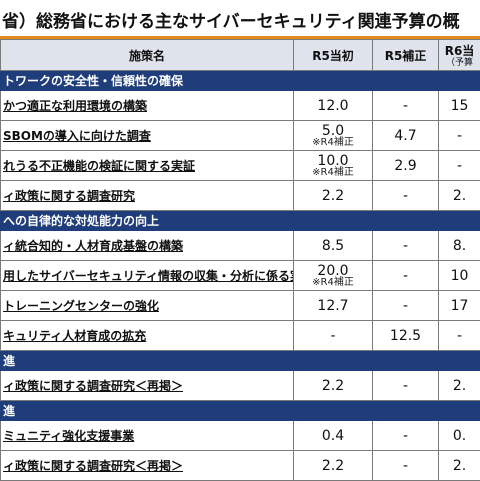  What do you see at coordinates (147, 306) in the screenshot?
I see `measure-name: トレーニングセンターの強化` at bounding box center [147, 306].